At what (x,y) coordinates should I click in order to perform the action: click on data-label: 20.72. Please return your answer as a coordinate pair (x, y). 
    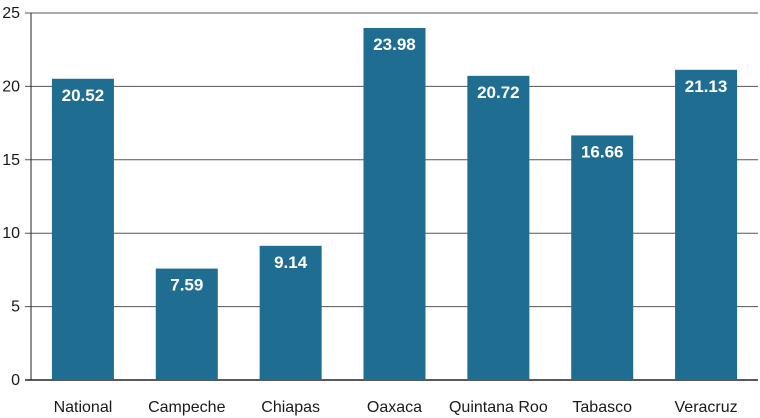
    Looking at the image, I should click on (498, 92).